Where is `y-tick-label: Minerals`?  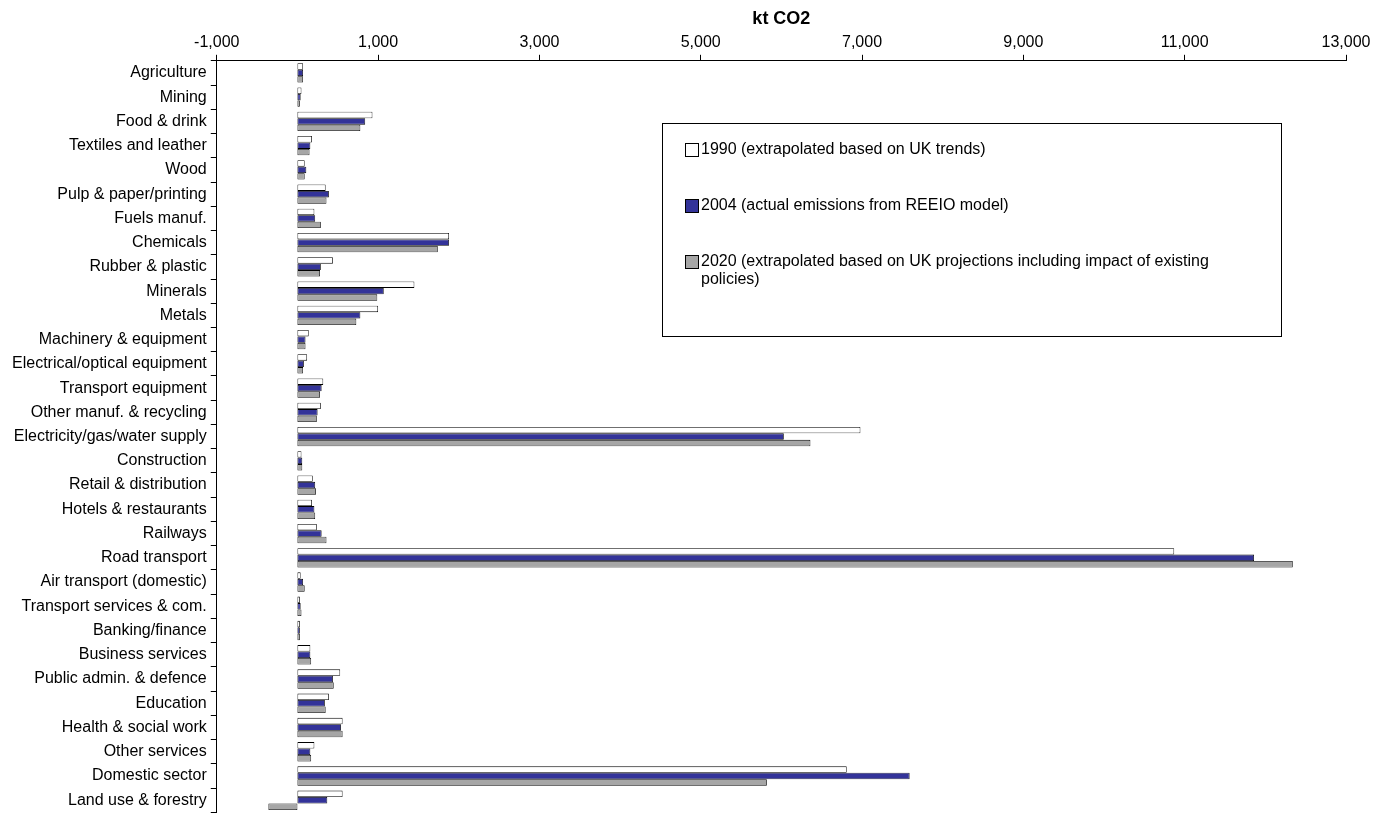
y-tick-label: Minerals is located at coordinates (176, 290).